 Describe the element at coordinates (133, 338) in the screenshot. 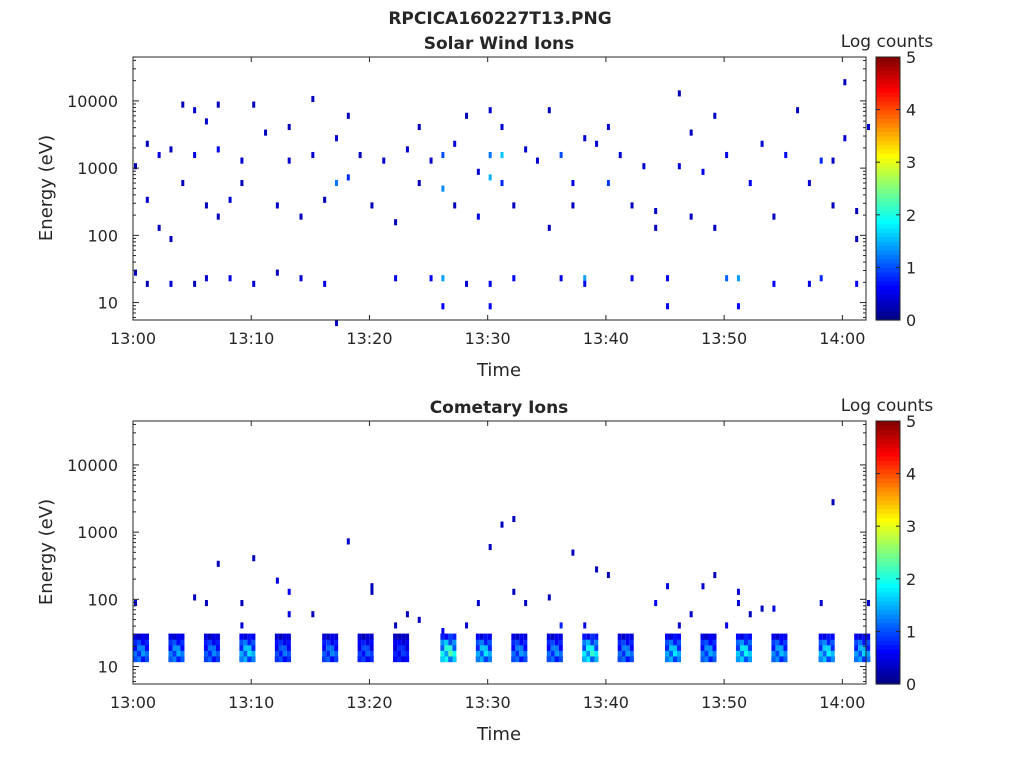

I see `x-tick-label: 13:00` at that location.